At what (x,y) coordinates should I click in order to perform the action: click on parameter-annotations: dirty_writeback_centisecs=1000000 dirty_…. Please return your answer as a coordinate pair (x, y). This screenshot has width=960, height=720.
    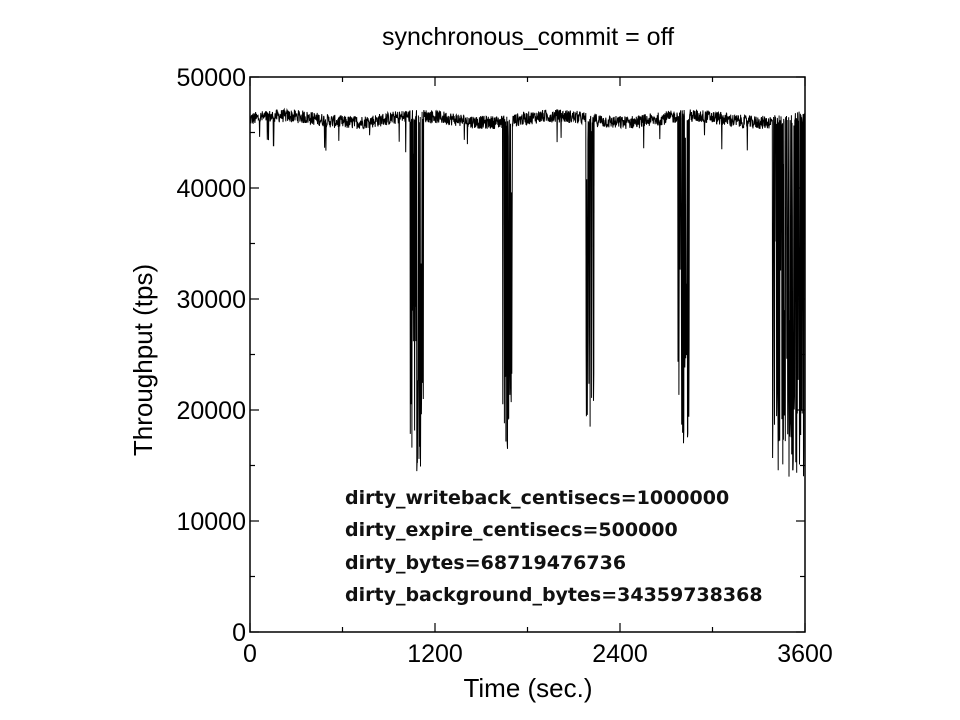
    Looking at the image, I should click on (554, 546).